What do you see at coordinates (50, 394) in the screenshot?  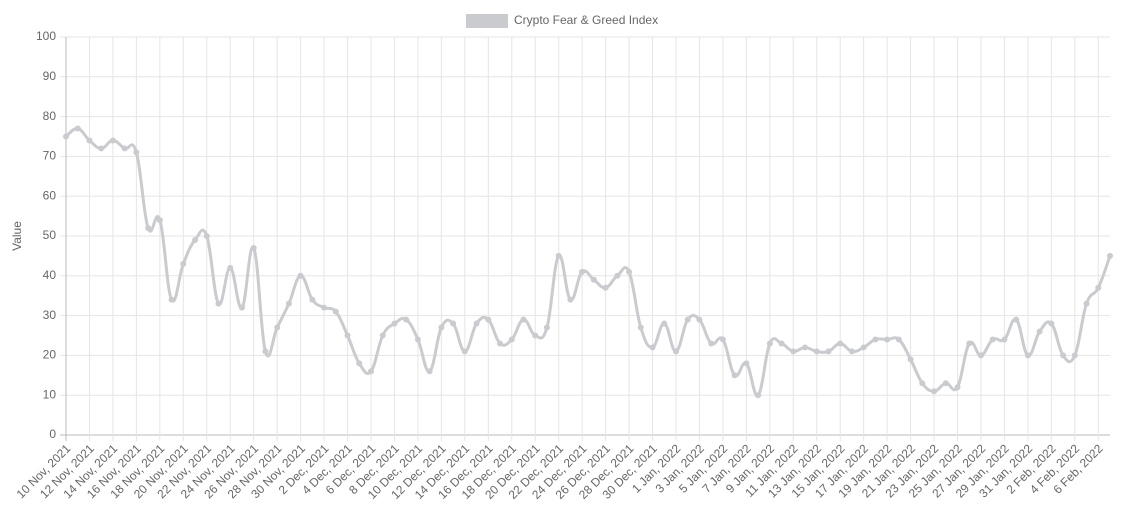 I see `y-tick-label: 10` at bounding box center [50, 394].